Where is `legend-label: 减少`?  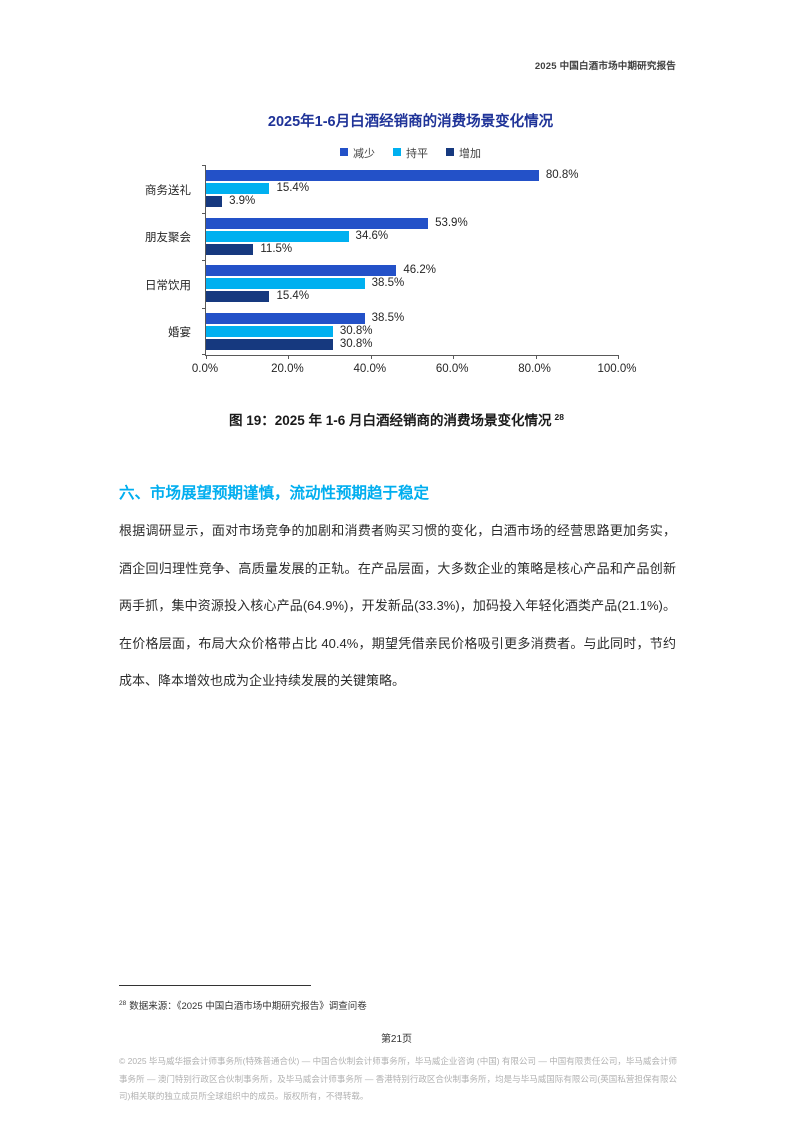
legend-label: 减少 is located at coordinates (364, 154).